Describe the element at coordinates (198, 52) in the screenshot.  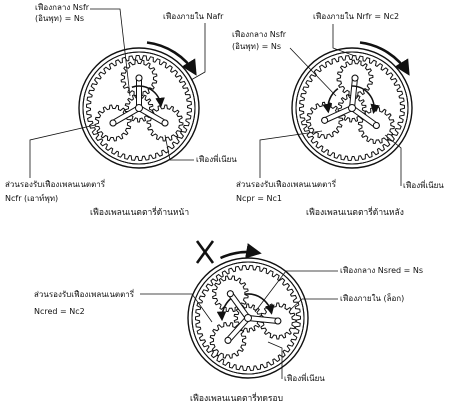
I see `front-ring-leader` at that location.